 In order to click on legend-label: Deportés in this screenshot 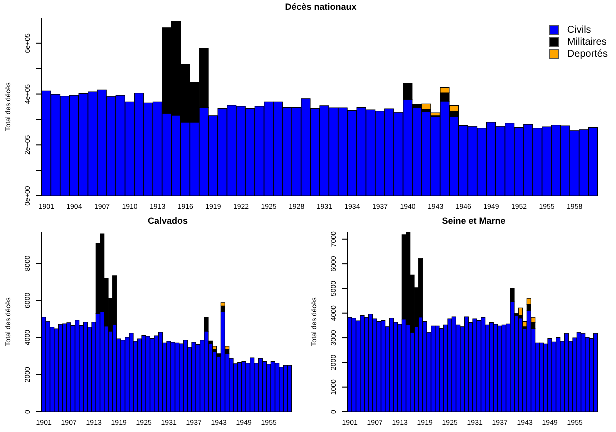, I will do `click(587, 54)`.